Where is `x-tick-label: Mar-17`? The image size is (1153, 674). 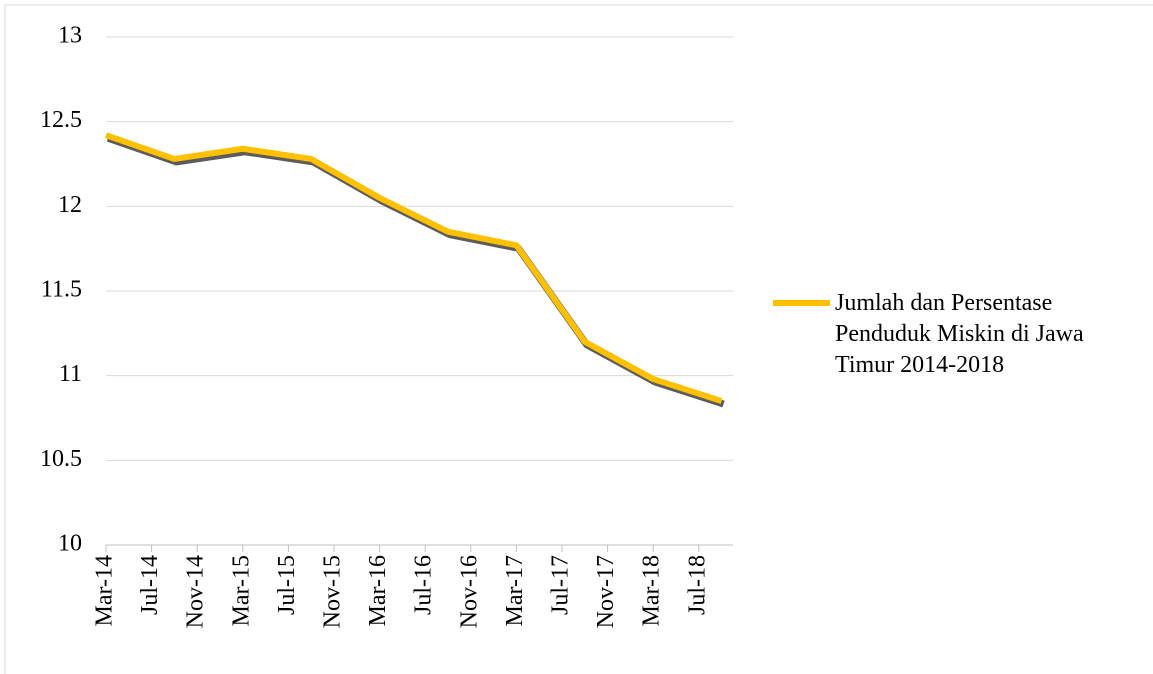 x-tick-label: Mar-17 is located at coordinates (515, 591).